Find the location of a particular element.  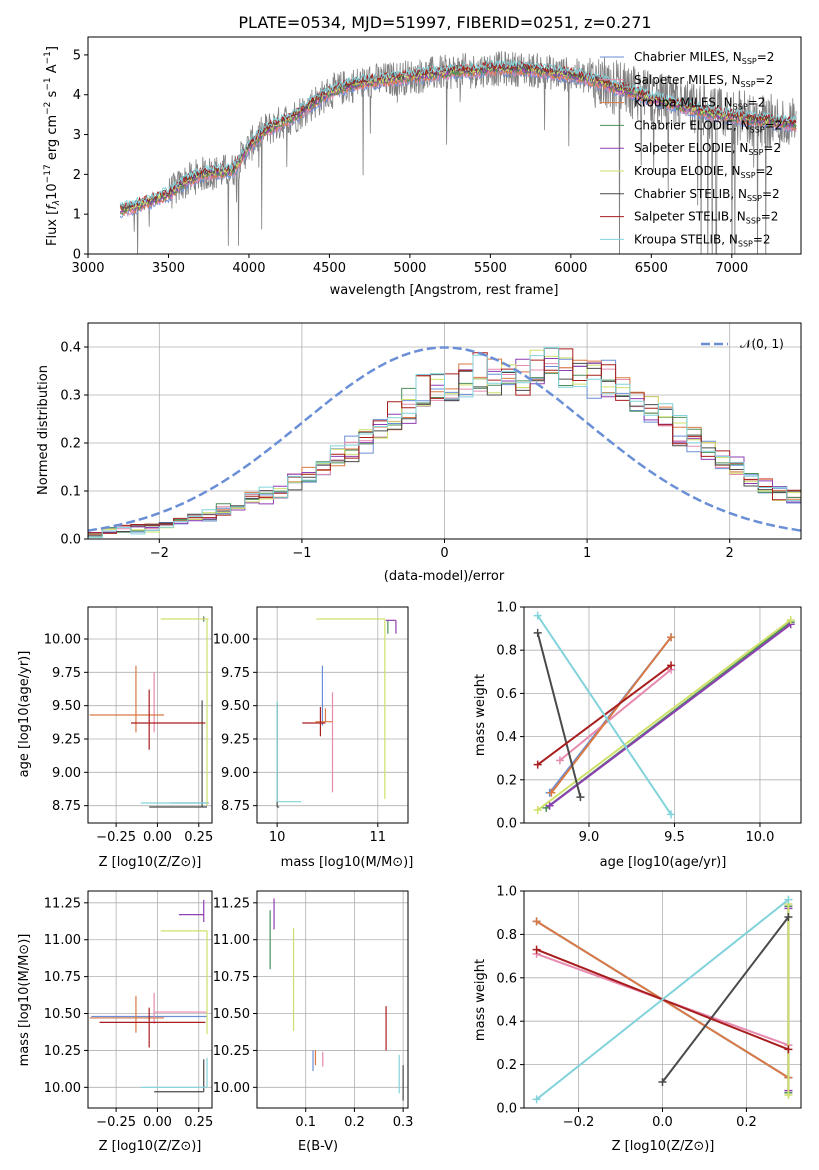

legend-entry: Salpeter STELIB, NSSP=2 is located at coordinates (706, 218).